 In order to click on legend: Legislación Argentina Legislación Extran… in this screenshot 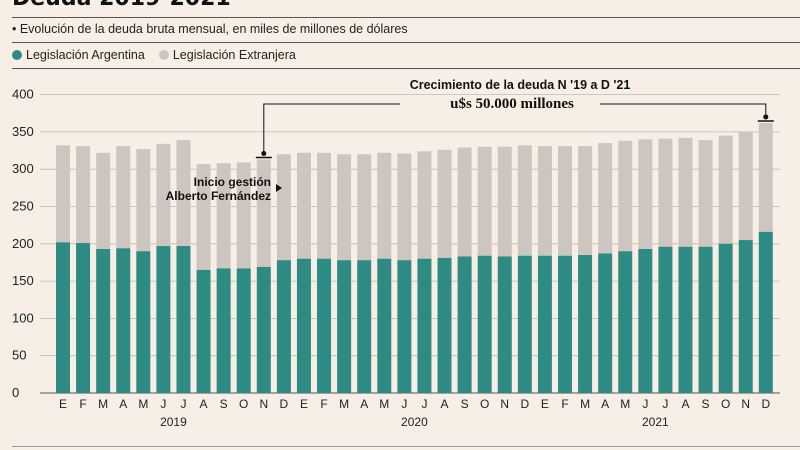, I will do `click(154, 55)`.